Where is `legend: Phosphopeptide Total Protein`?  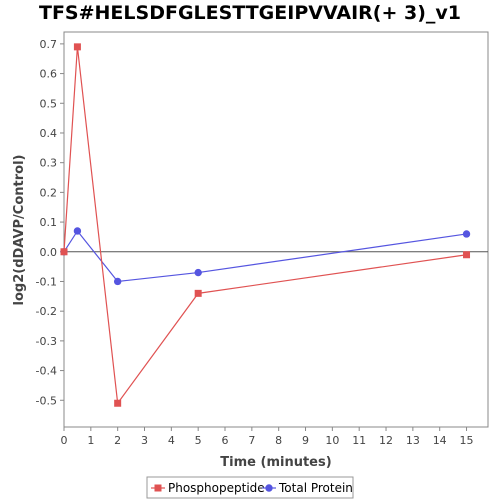 legend: Phosphopeptide Total Protein is located at coordinates (250, 487).